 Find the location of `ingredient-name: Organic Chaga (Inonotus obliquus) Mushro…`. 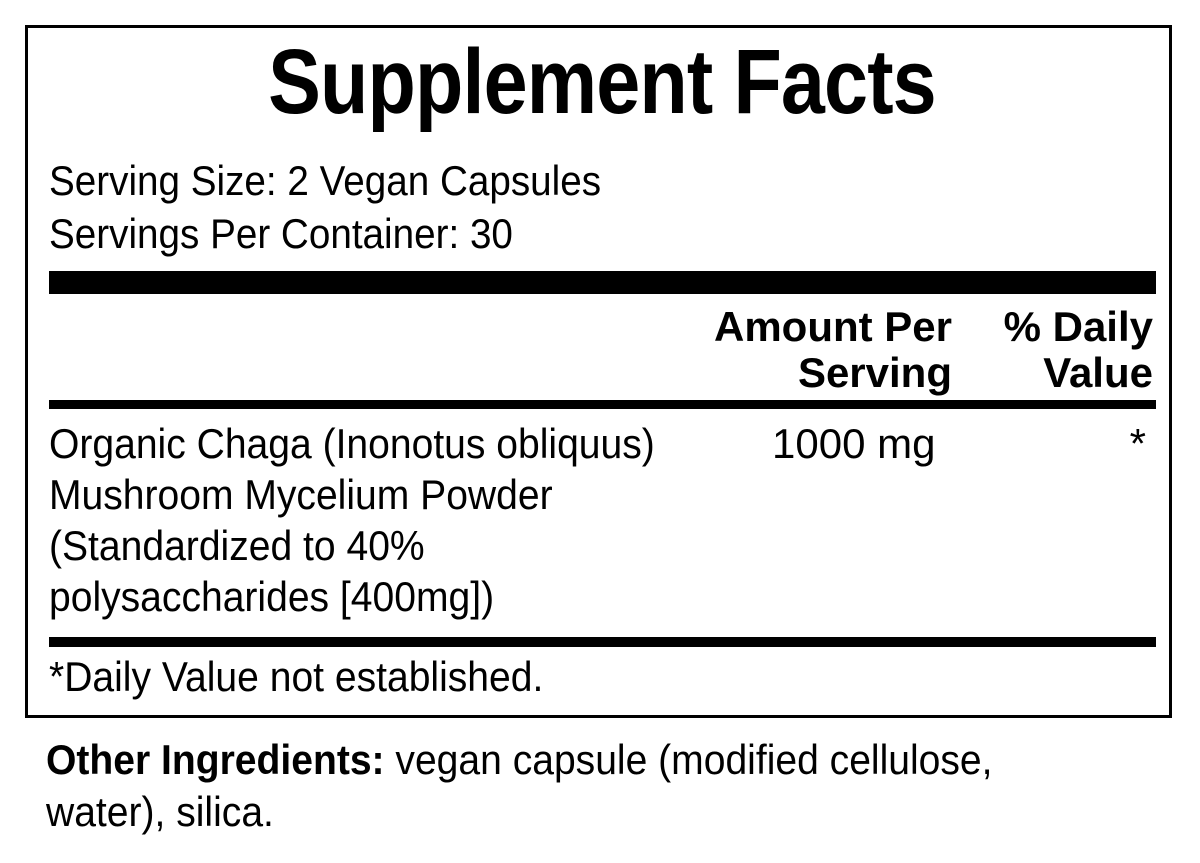

ingredient-name: Organic Chaga (Inonotus obliquus) Mushro… is located at coordinates (352, 520).